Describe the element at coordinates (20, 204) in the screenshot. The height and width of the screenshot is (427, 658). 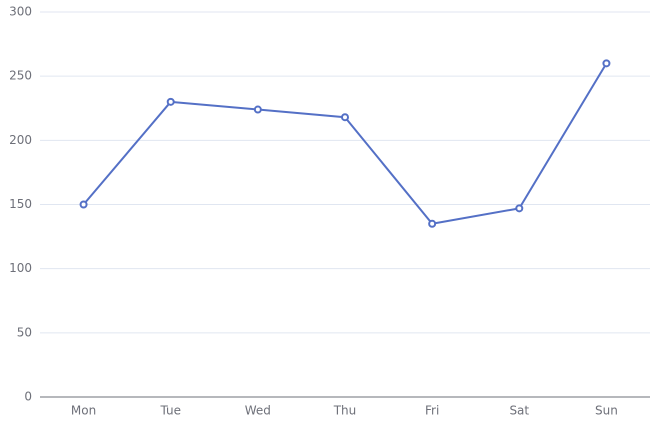
I see `y-tick-label: 150` at that location.